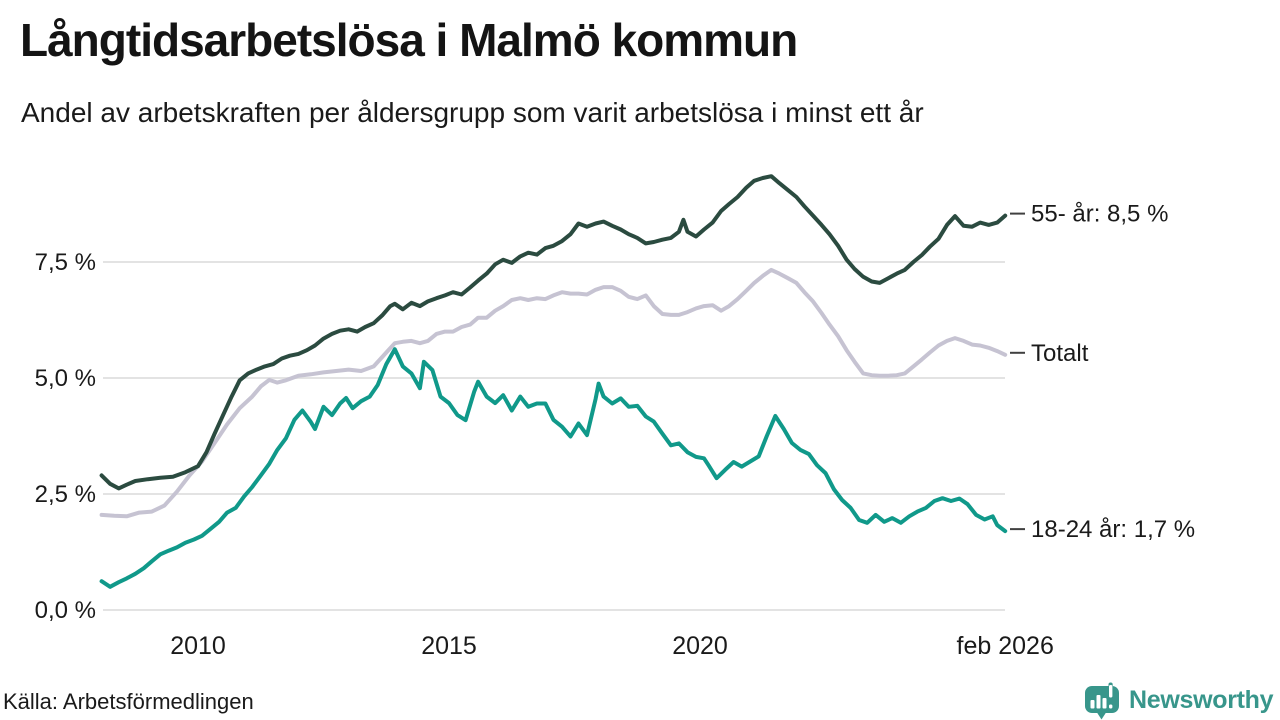 This screenshot has height=720, width=1280. I want to click on series-end-label: 55- år: 8,5 %, so click(1099, 214).